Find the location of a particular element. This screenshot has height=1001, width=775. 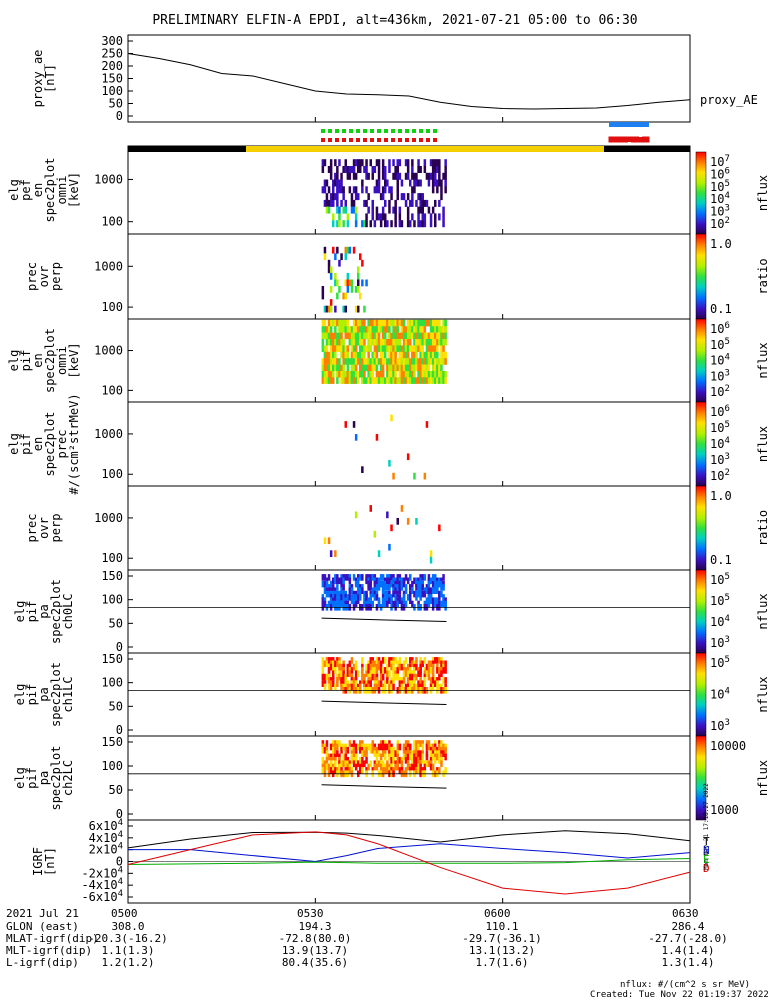

colorbar-strip is located at coordinates (701, 694).